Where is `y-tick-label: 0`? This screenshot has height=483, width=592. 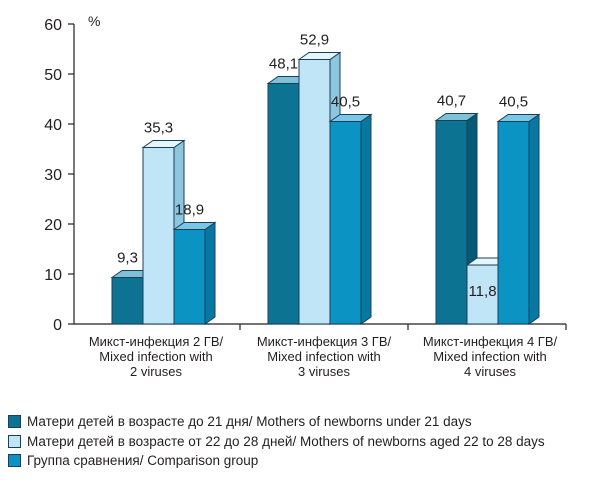
y-tick-label: 0 is located at coordinates (57, 325).